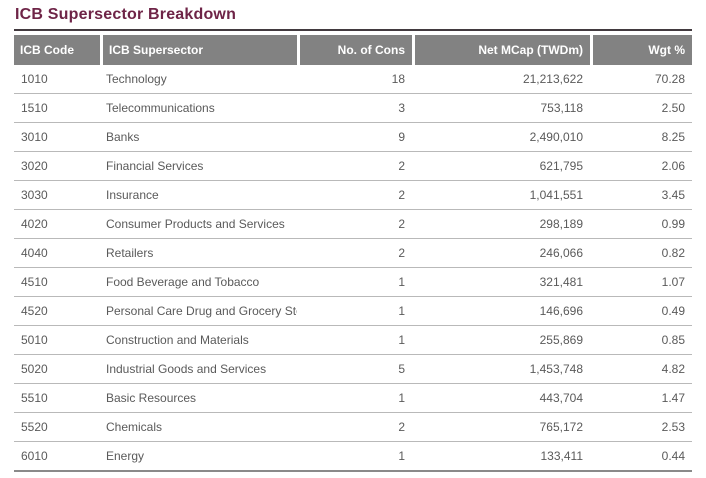 This screenshot has width=706, height=478. Describe the element at coordinates (641, 166) in the screenshot. I see `cell-wgt-pct: 2.06` at that location.